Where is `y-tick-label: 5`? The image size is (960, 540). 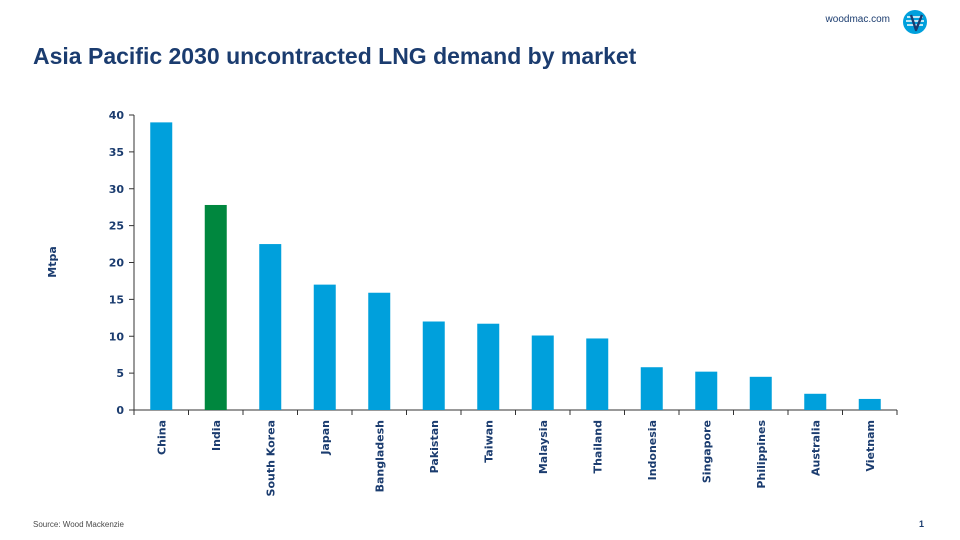 y-tick-label: 5 is located at coordinates (120, 373).